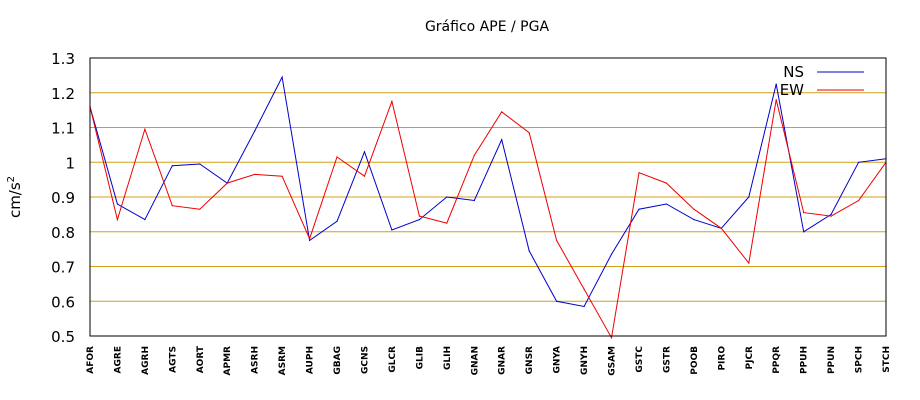 The height and width of the screenshot is (400, 920). Describe the element at coordinates (173, 359) in the screenshot. I see `x-tick-label: AGTS` at that location.